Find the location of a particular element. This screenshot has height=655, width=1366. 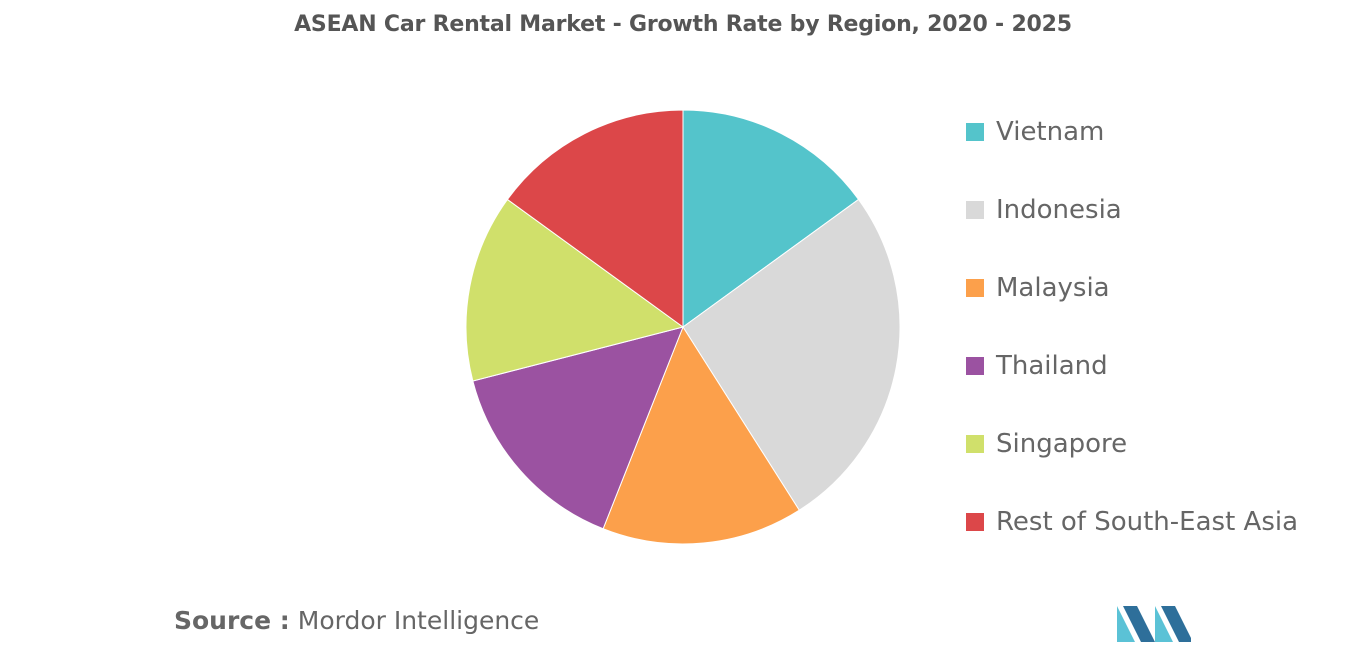

legend-item-thailand: Thailand is located at coordinates (1037, 366).